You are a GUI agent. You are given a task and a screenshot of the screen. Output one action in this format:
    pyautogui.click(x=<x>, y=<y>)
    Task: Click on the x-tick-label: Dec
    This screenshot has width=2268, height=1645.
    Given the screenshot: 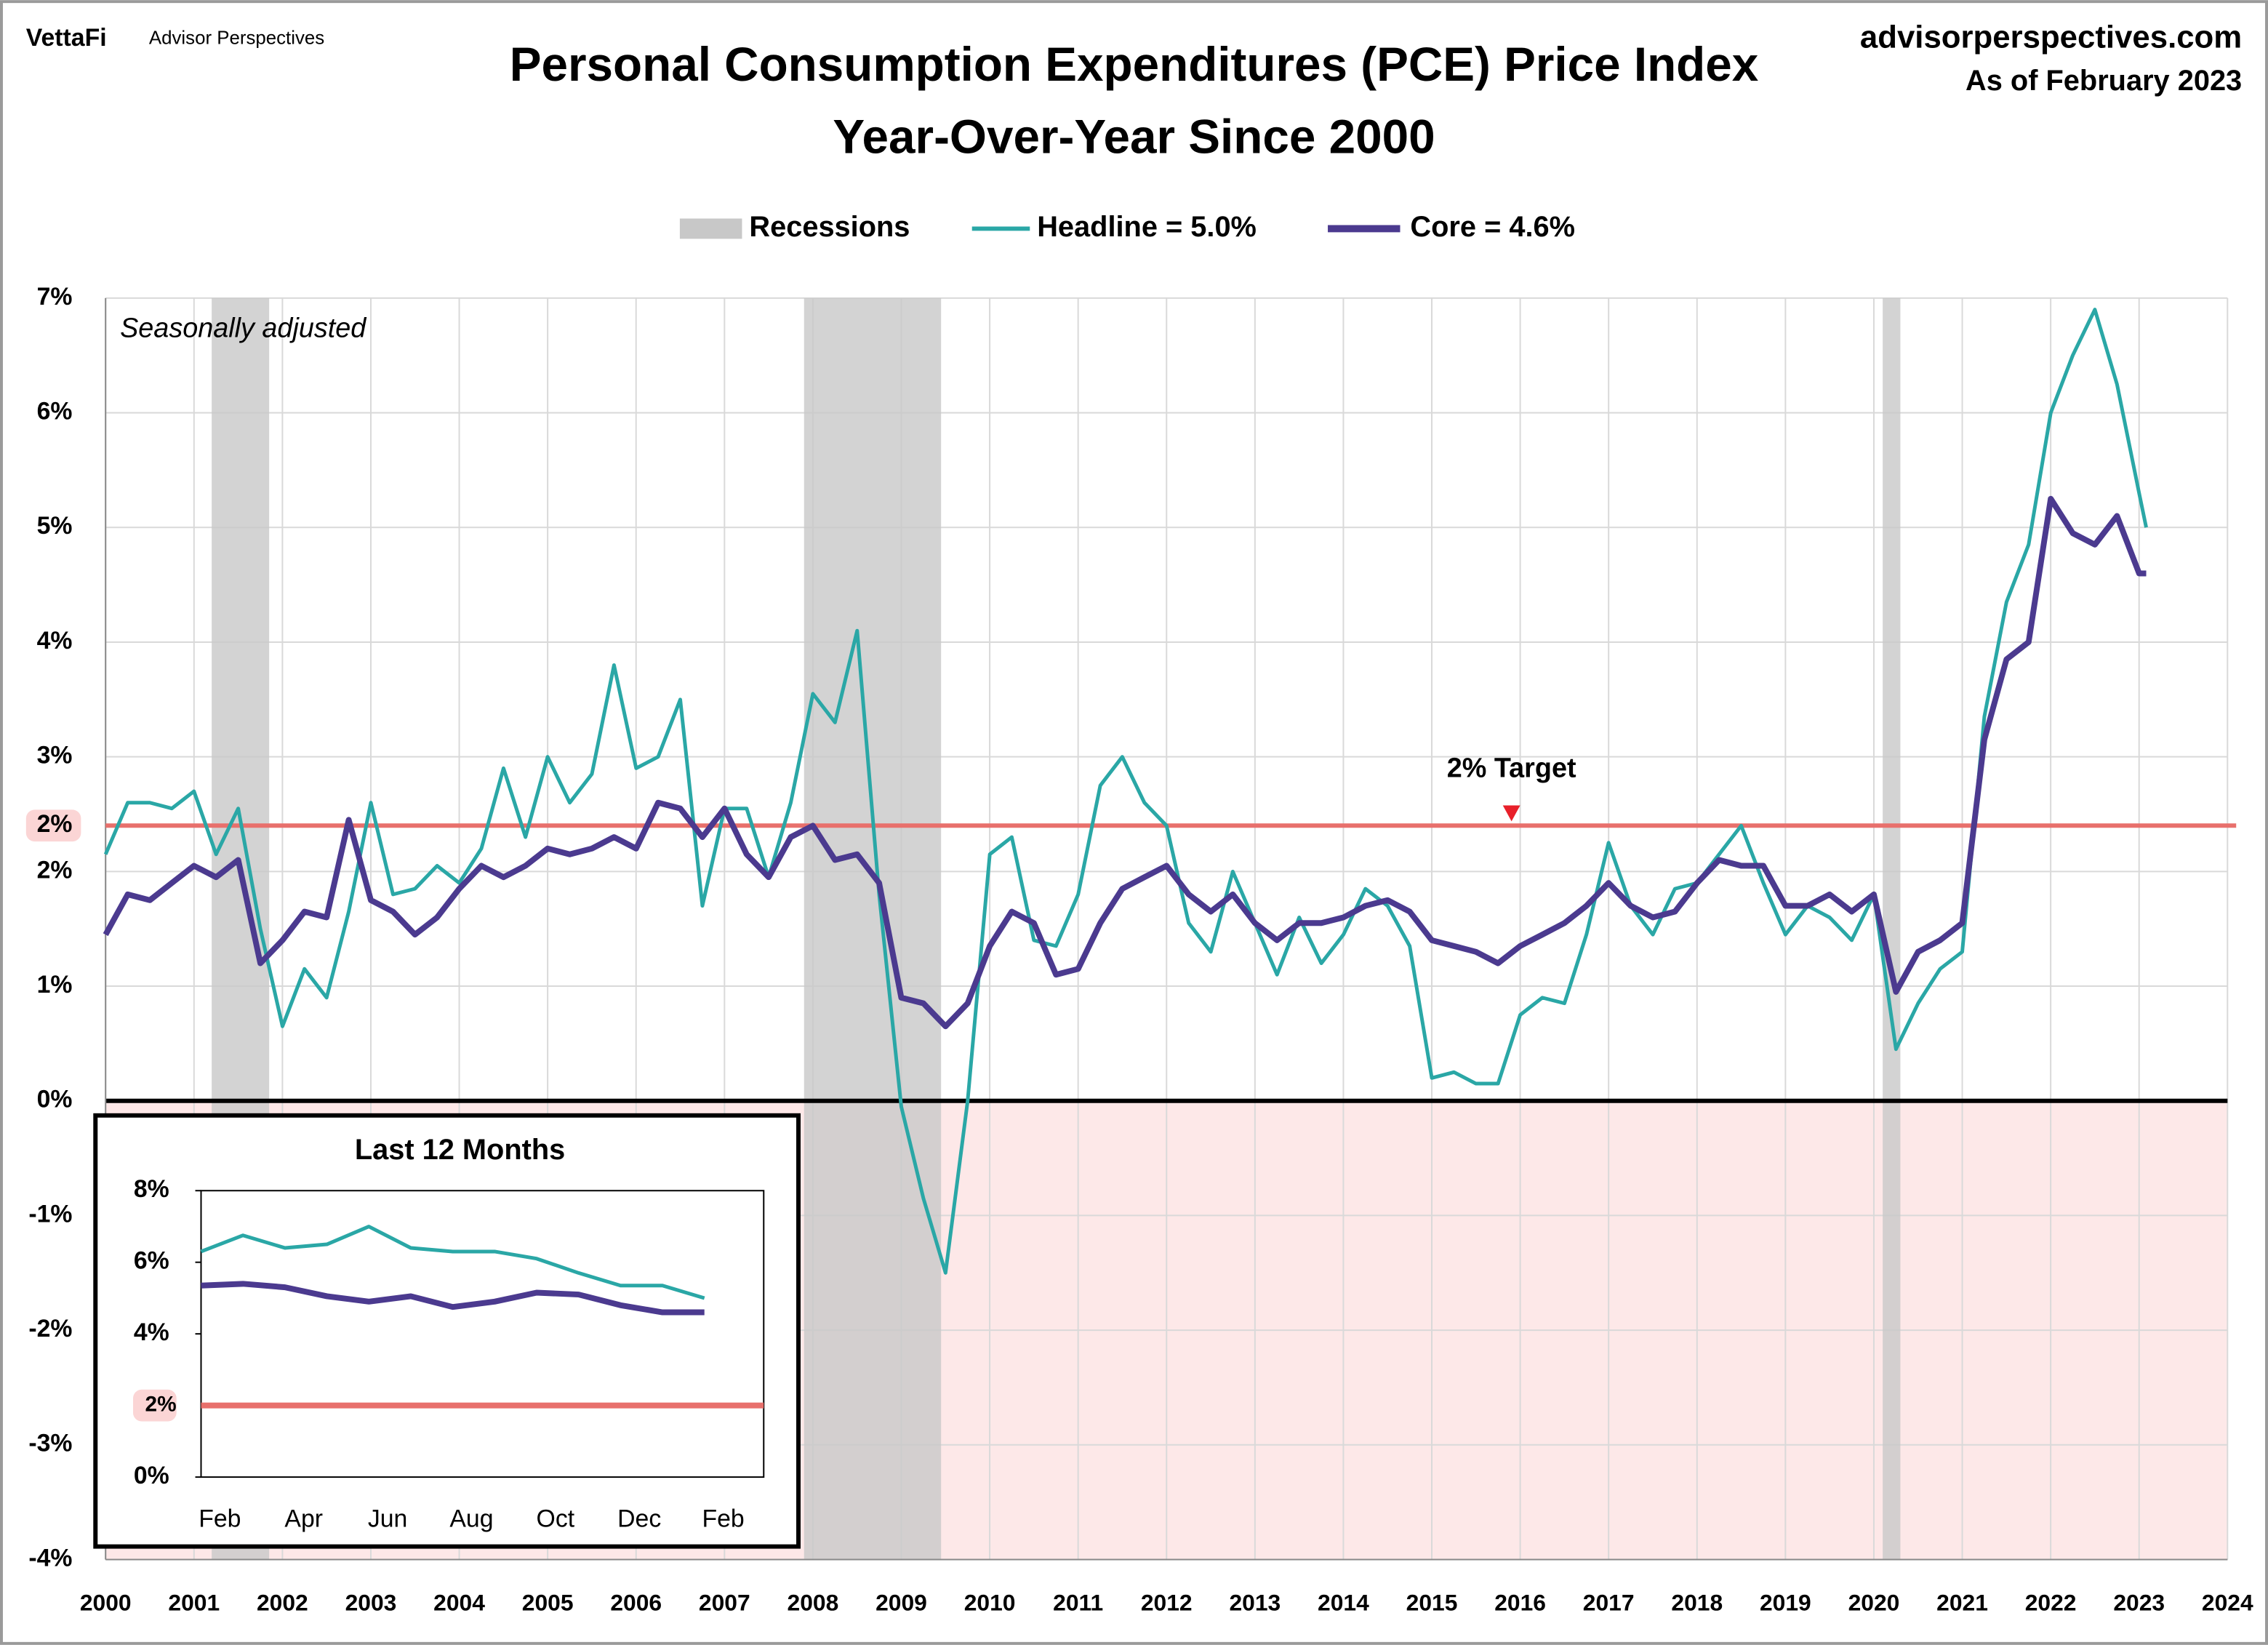 What is the action you would take?
    pyautogui.click(x=639, y=1519)
    